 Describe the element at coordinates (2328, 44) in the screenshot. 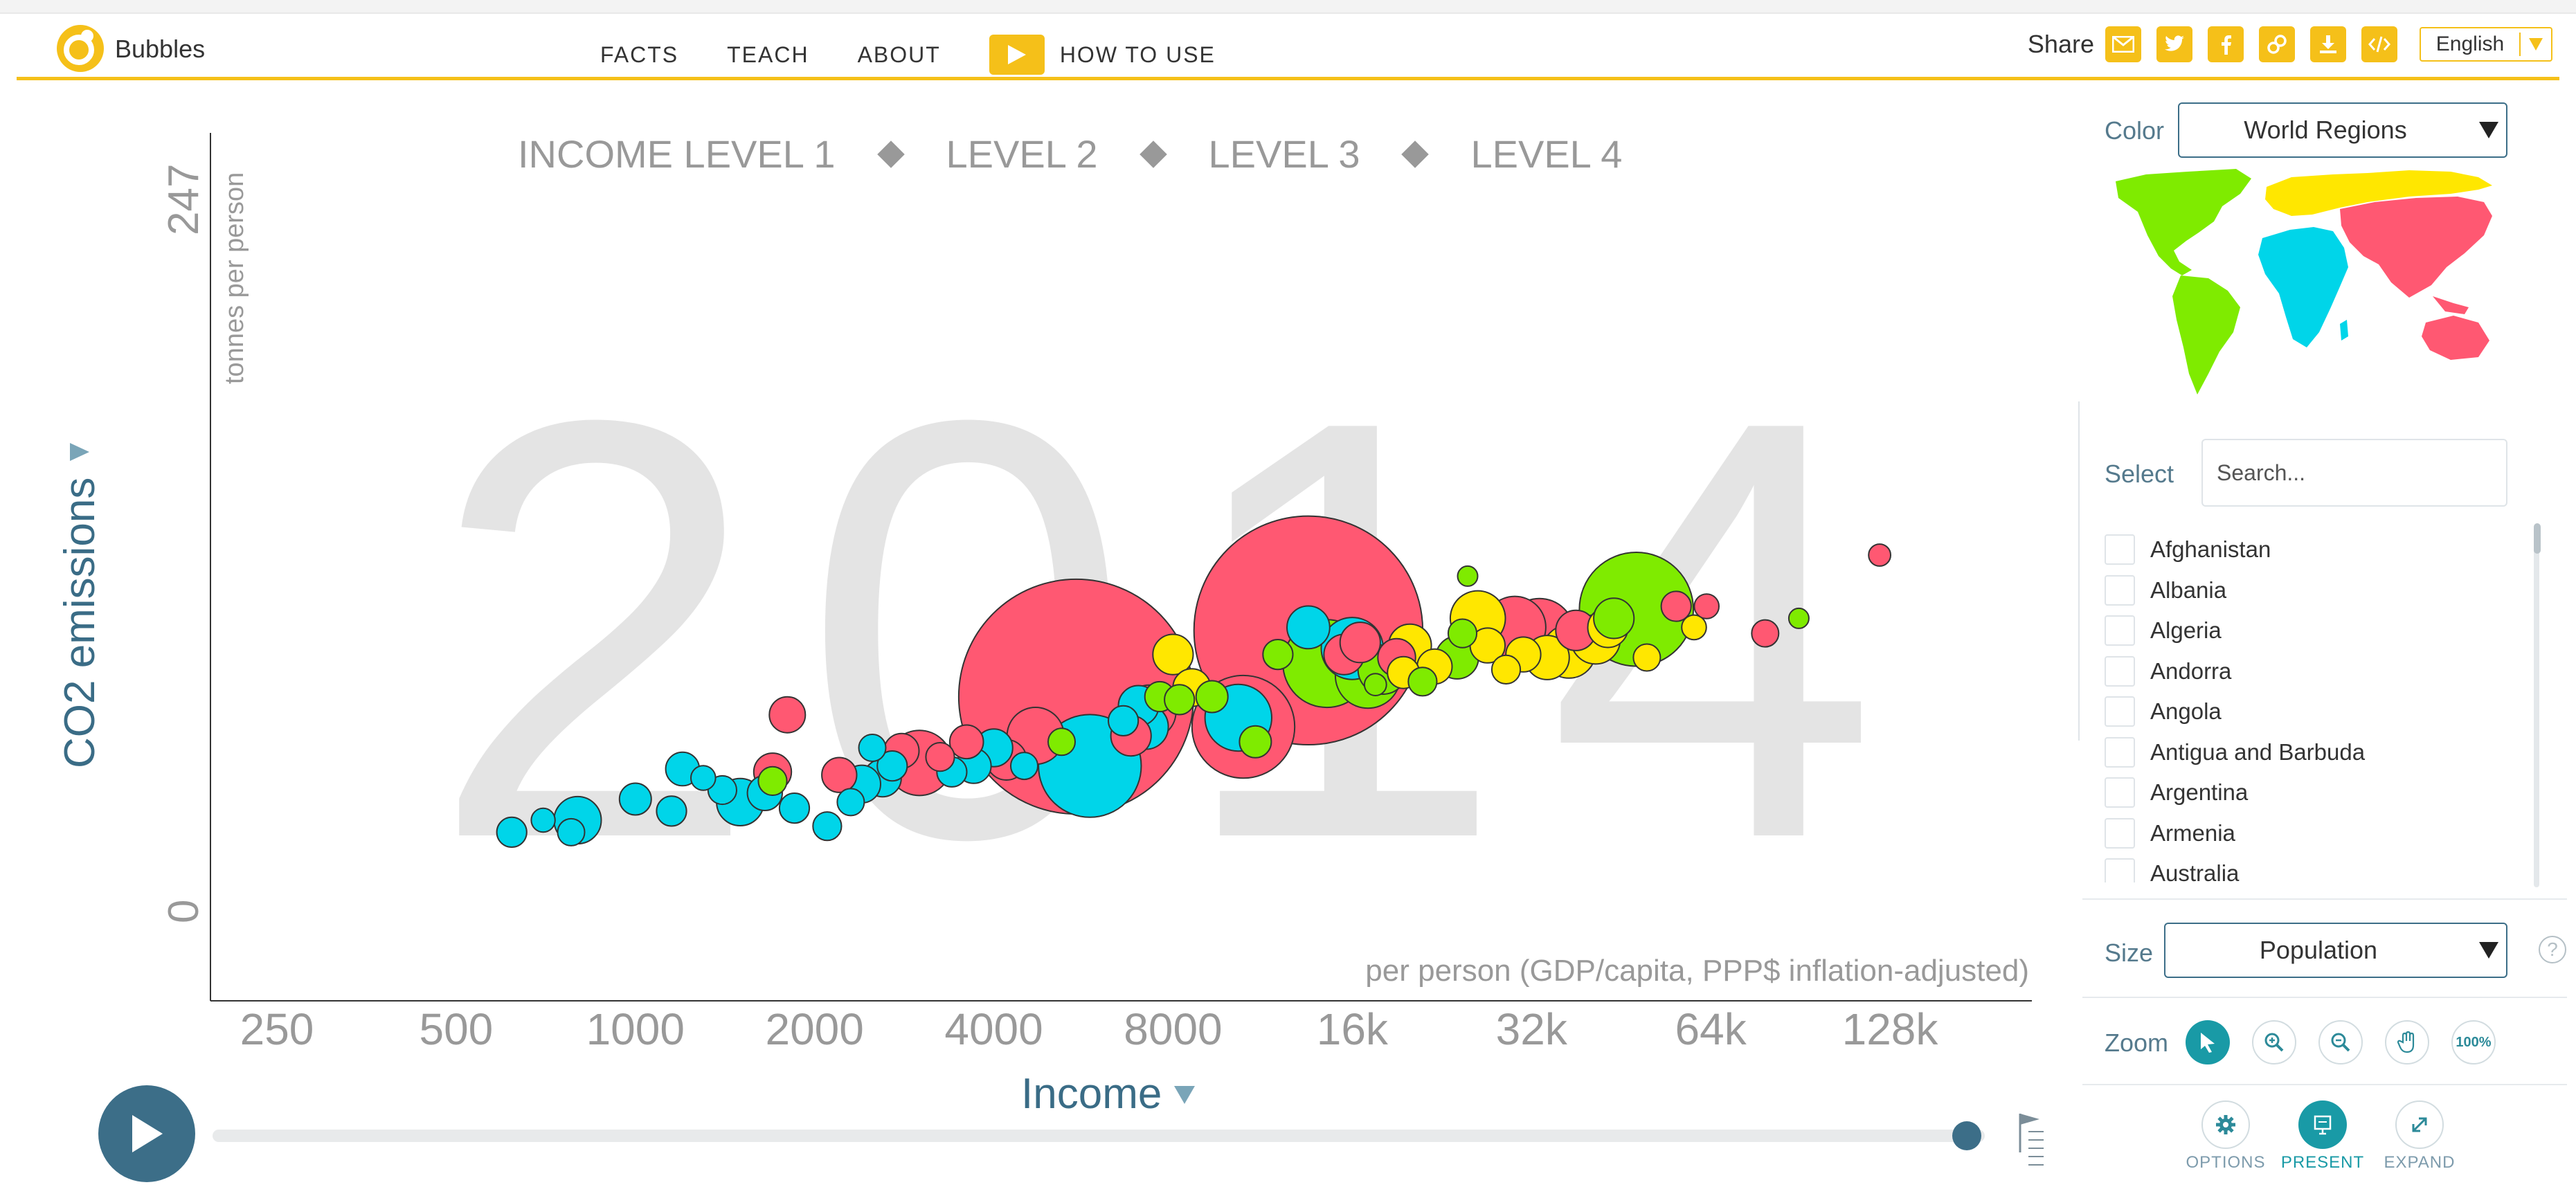

I see `download-icon` at that location.